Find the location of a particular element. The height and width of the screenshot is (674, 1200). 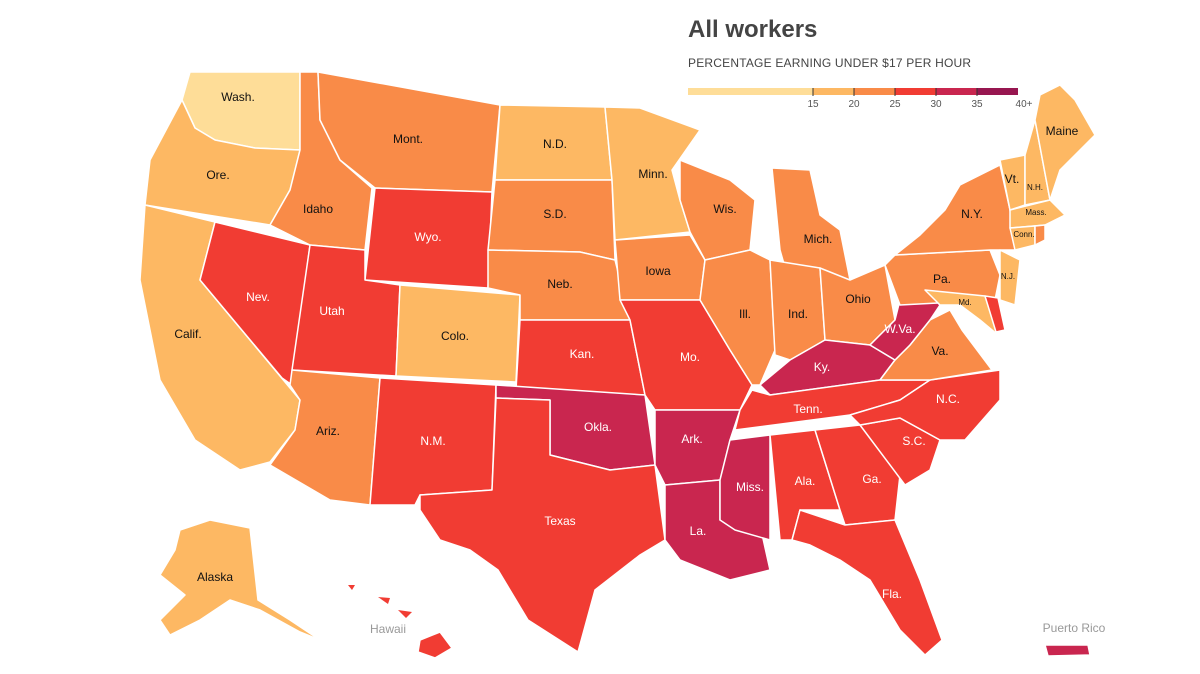

state-nj is located at coordinates (1010, 277).